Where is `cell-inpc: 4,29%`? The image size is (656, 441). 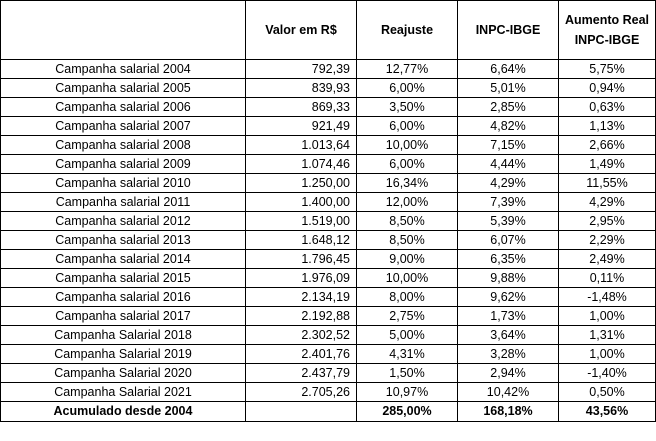 cell-inpc: 4,29% is located at coordinates (508, 183).